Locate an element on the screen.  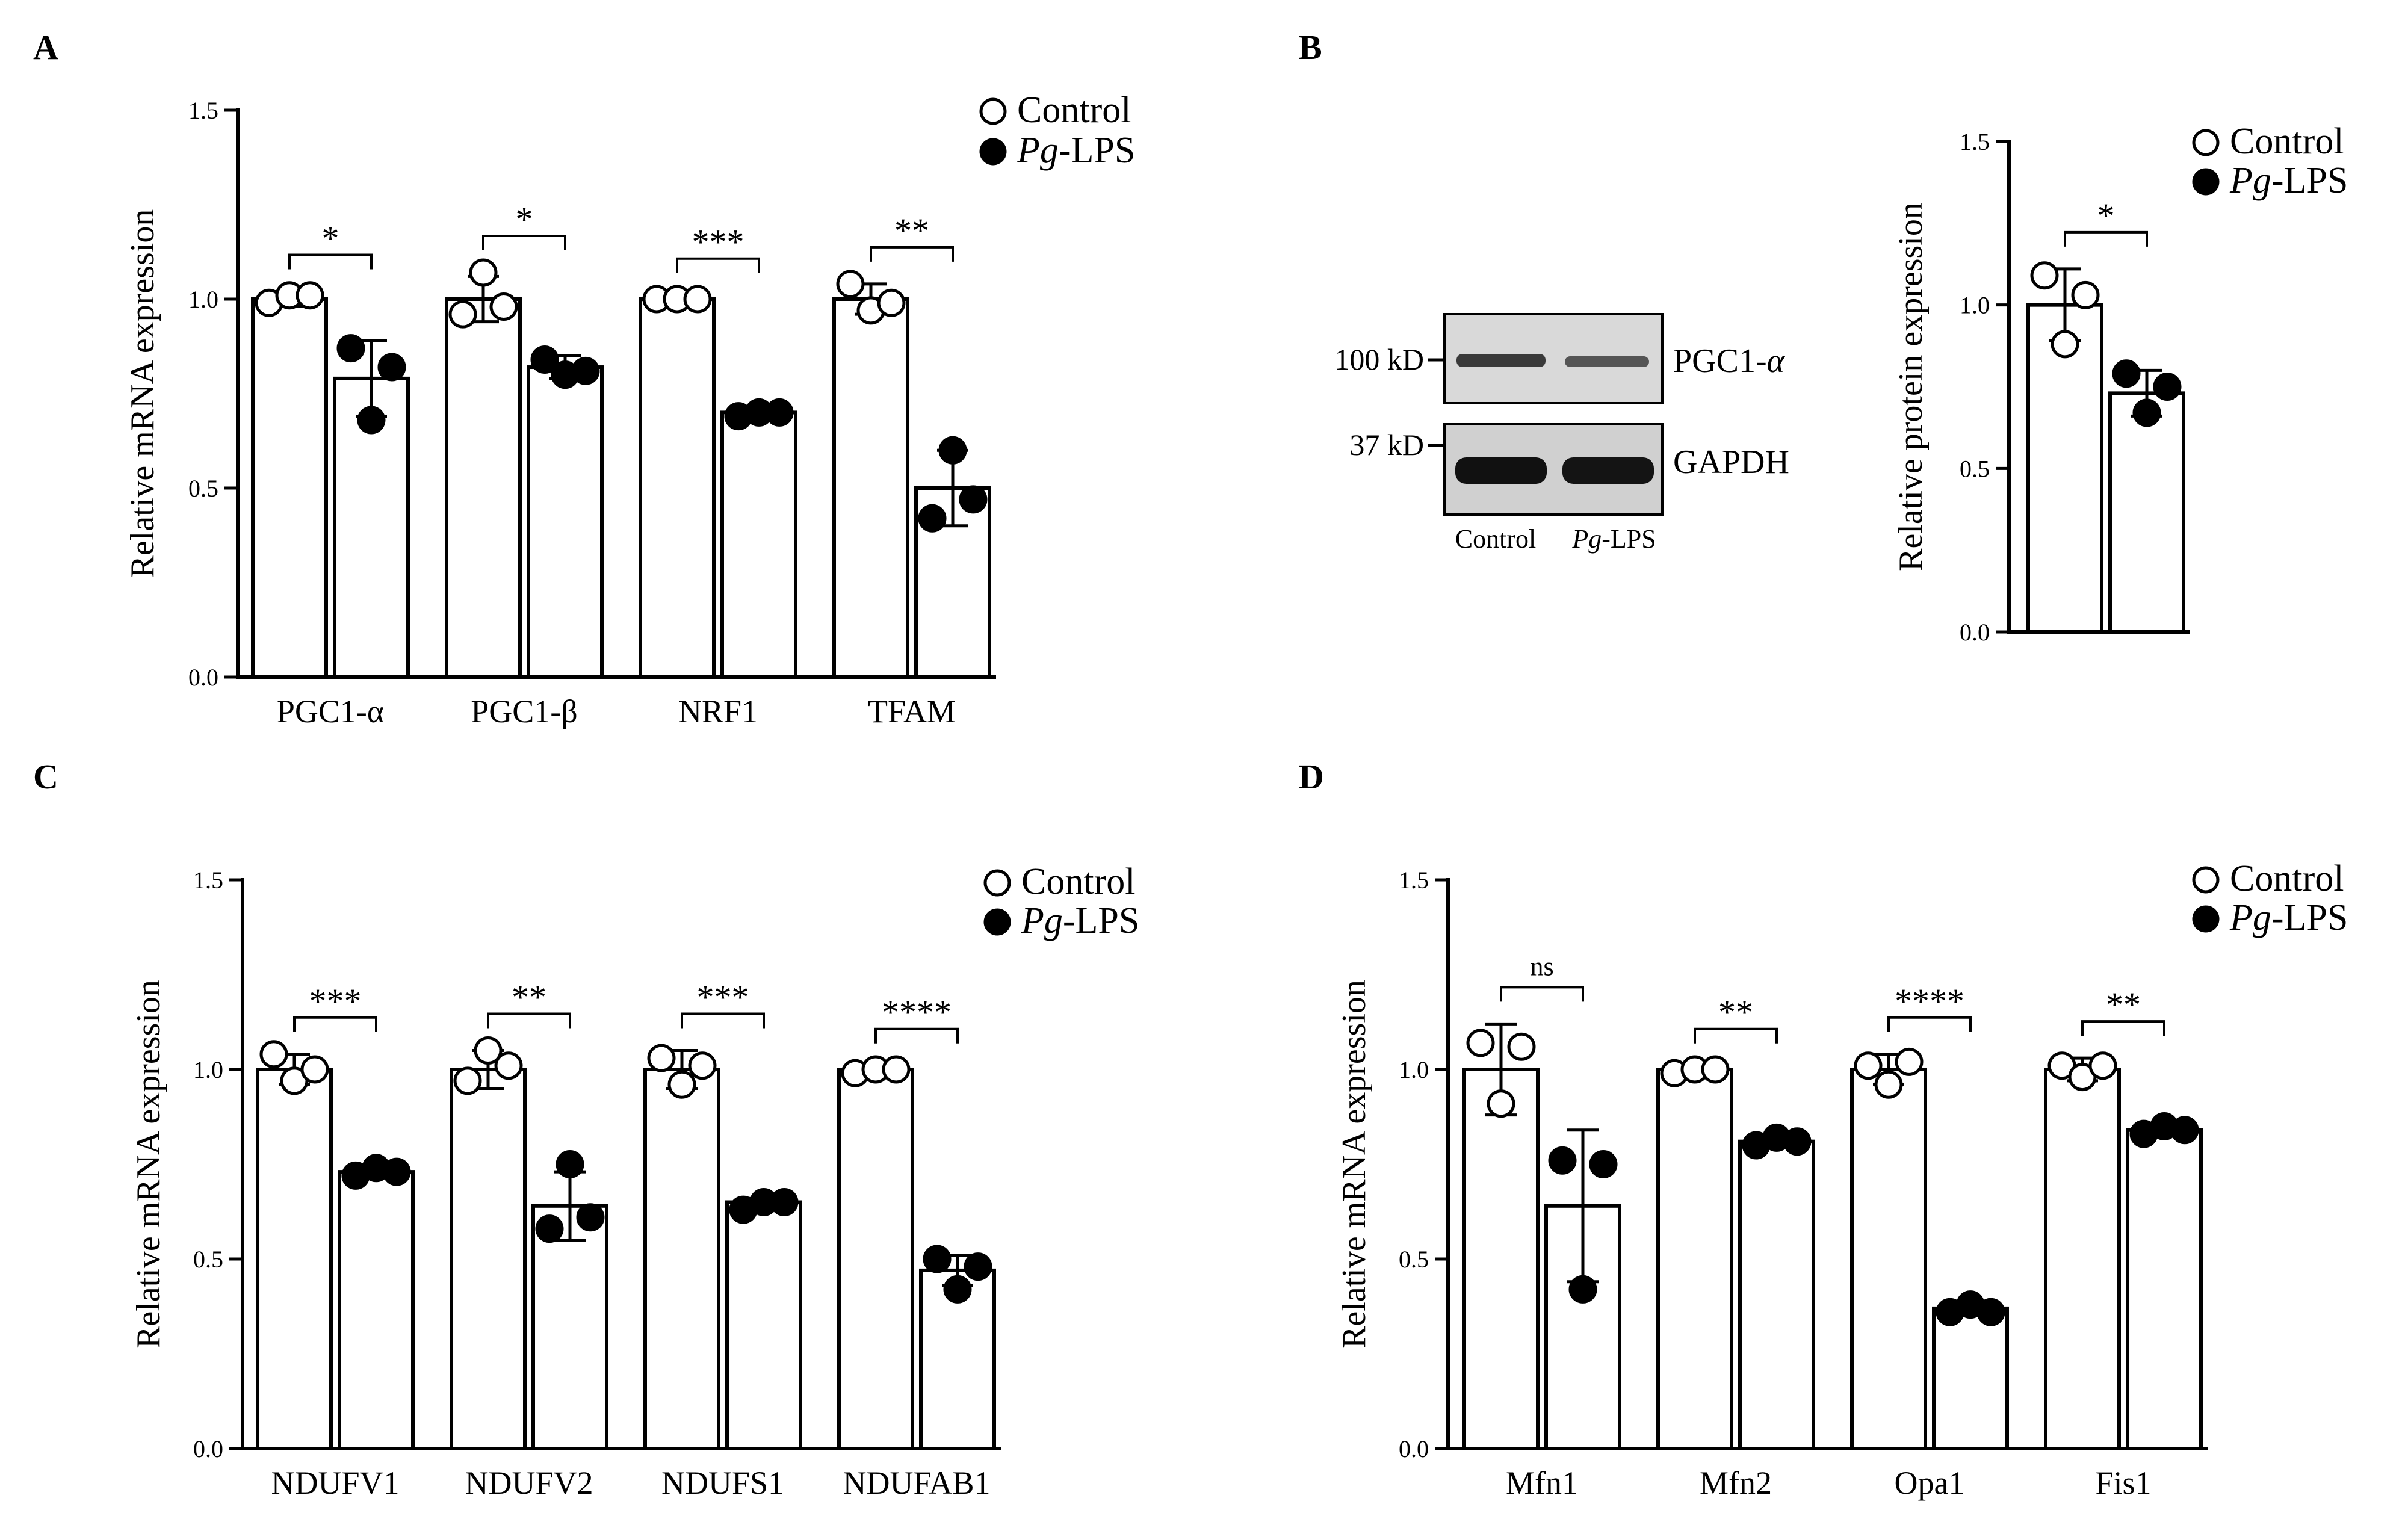
category-label: PGC1-β is located at coordinates (524, 711).